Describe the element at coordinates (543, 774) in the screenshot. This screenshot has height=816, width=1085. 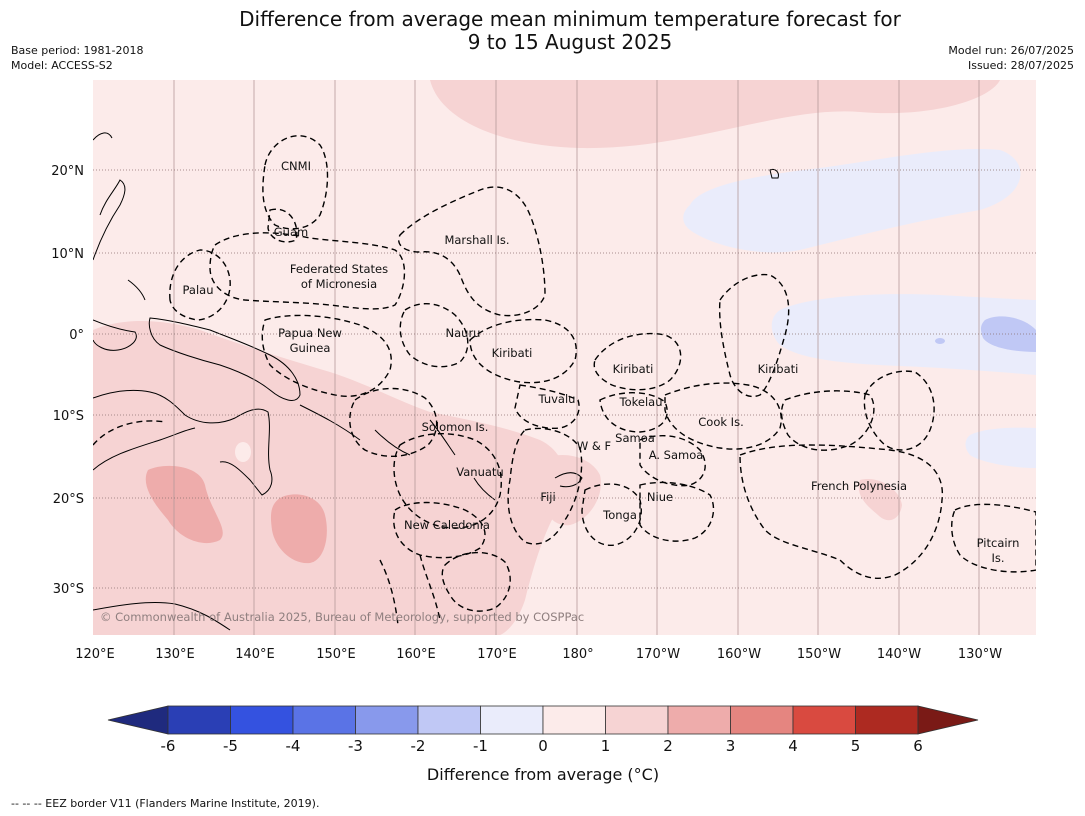
I see `colorbar-label: Difference from average (°C)` at that location.